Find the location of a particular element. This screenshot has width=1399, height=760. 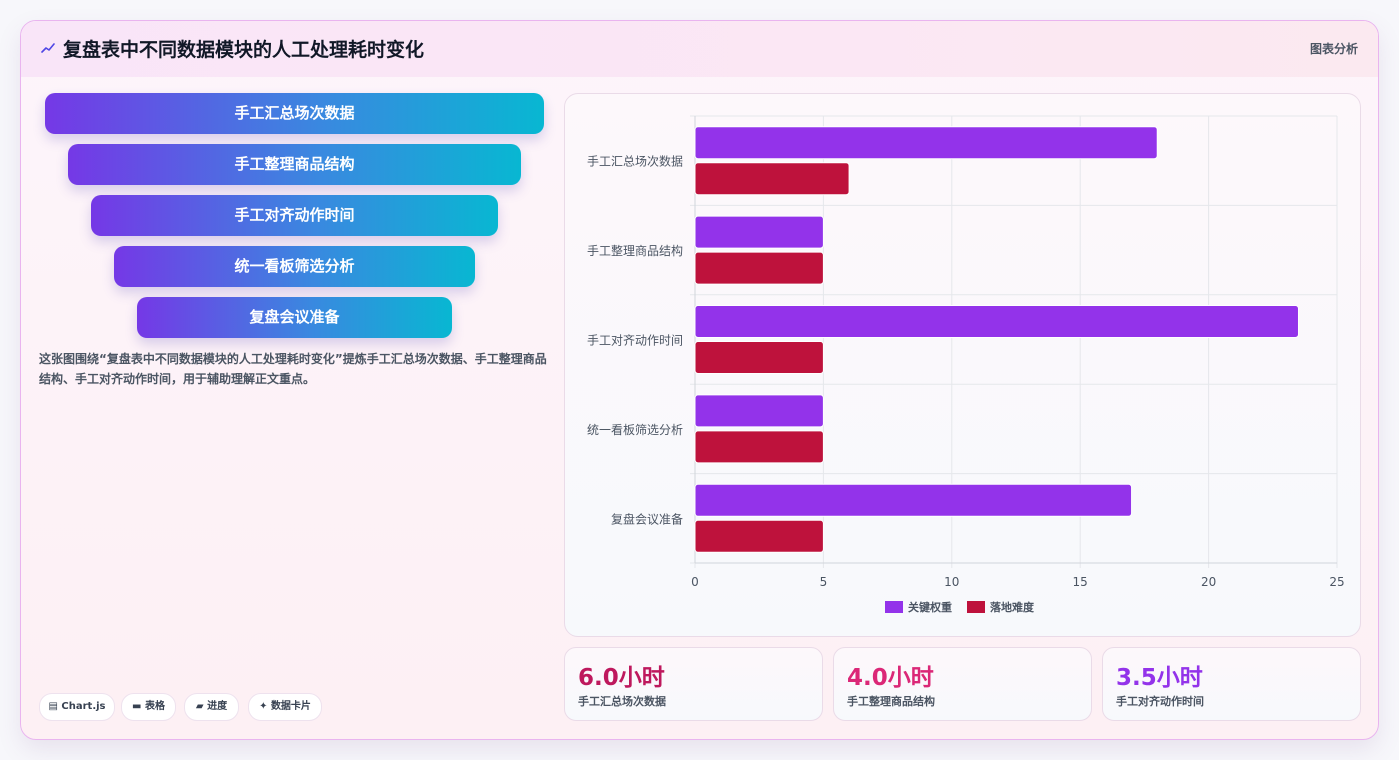

line-trend-icon is located at coordinates (48, 48).